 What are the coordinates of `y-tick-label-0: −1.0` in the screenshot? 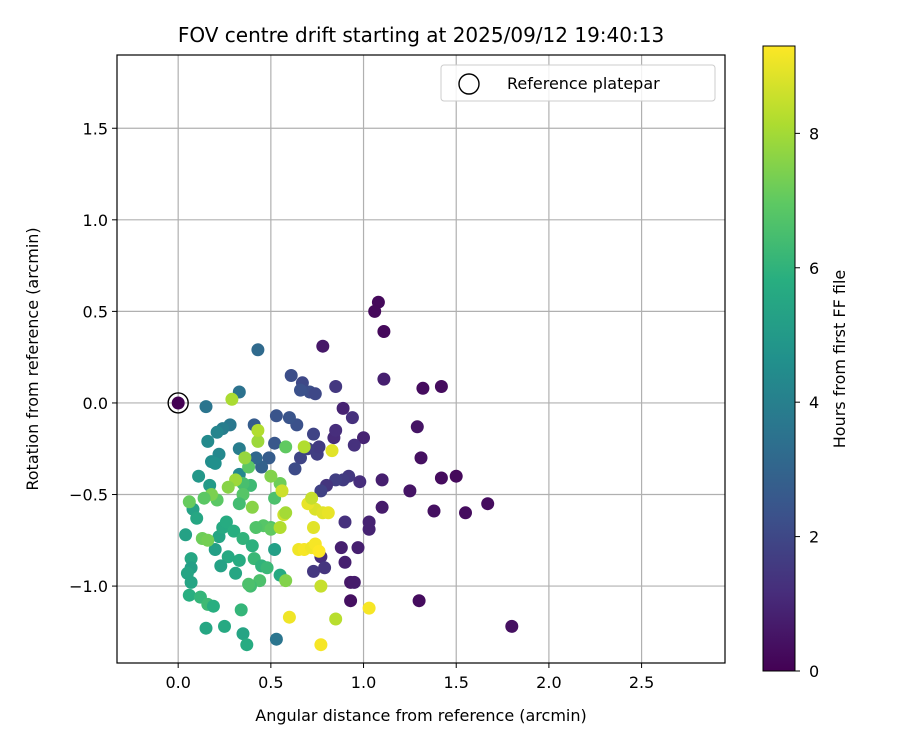 It's located at (88, 586).